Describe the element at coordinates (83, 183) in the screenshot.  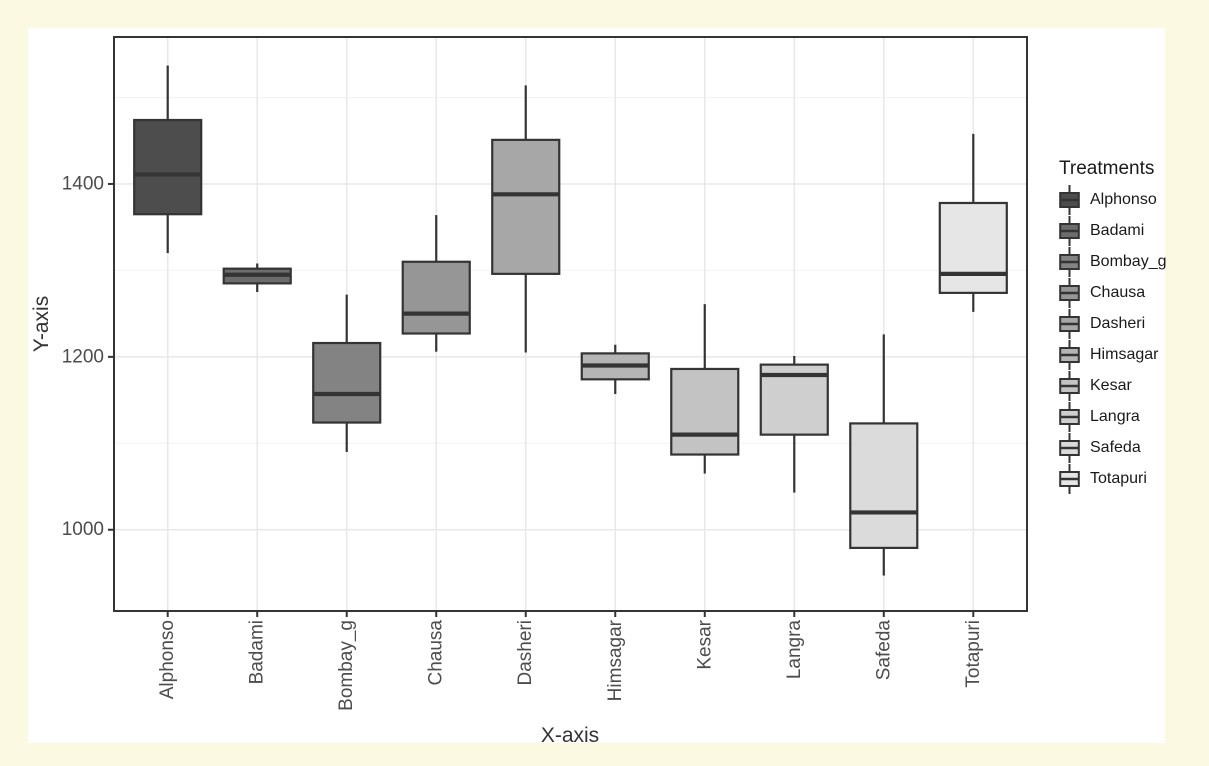
I see `y-tick-label: 1400` at that location.